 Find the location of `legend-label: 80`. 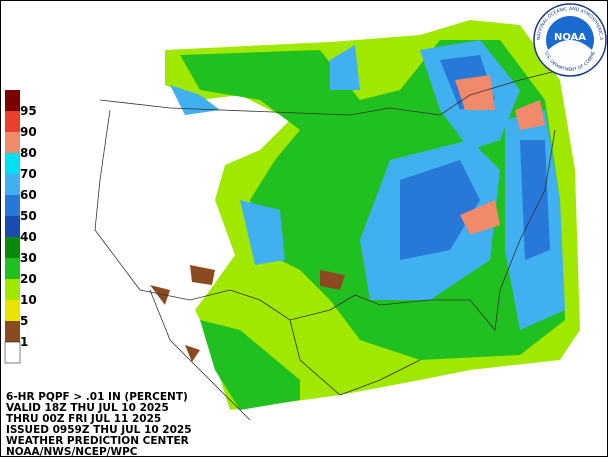

legend-label: 80 is located at coordinates (28, 153).